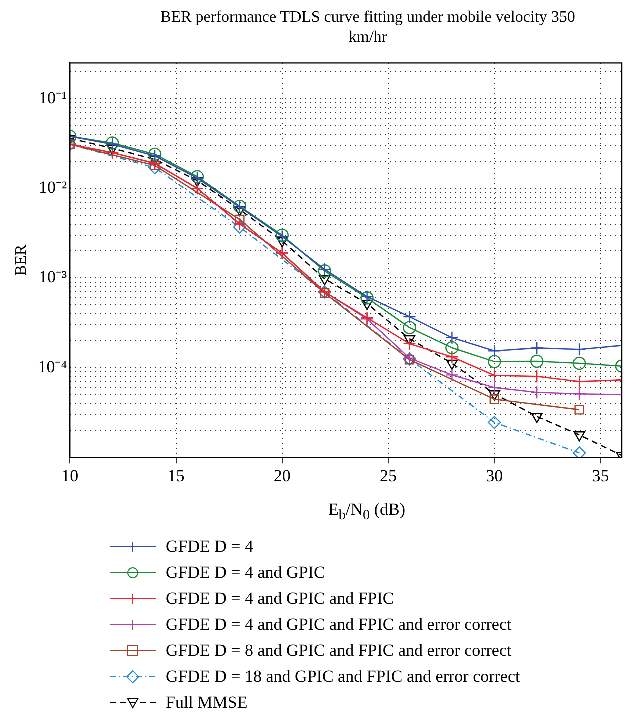 The image size is (644, 721). I want to click on y-tick-label: 10⁻², so click(53, 188).